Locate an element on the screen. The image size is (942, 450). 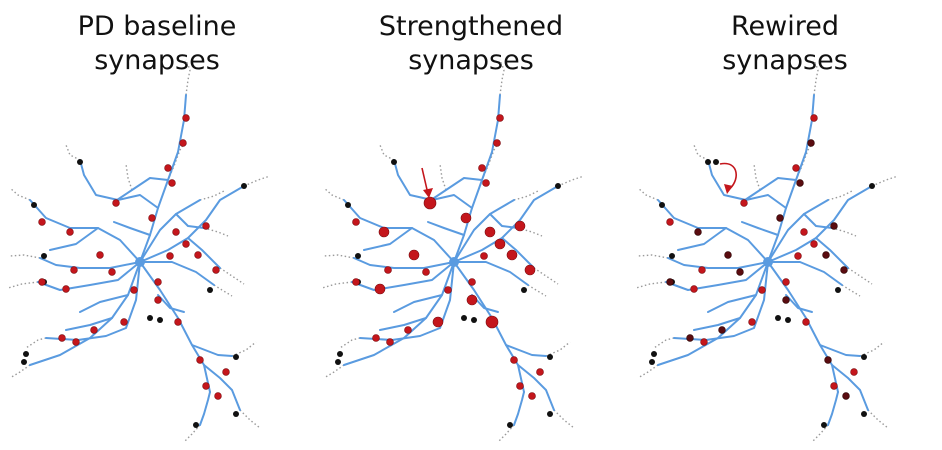
panel-title-line1: Strengthened is located at coordinates (471, 26).